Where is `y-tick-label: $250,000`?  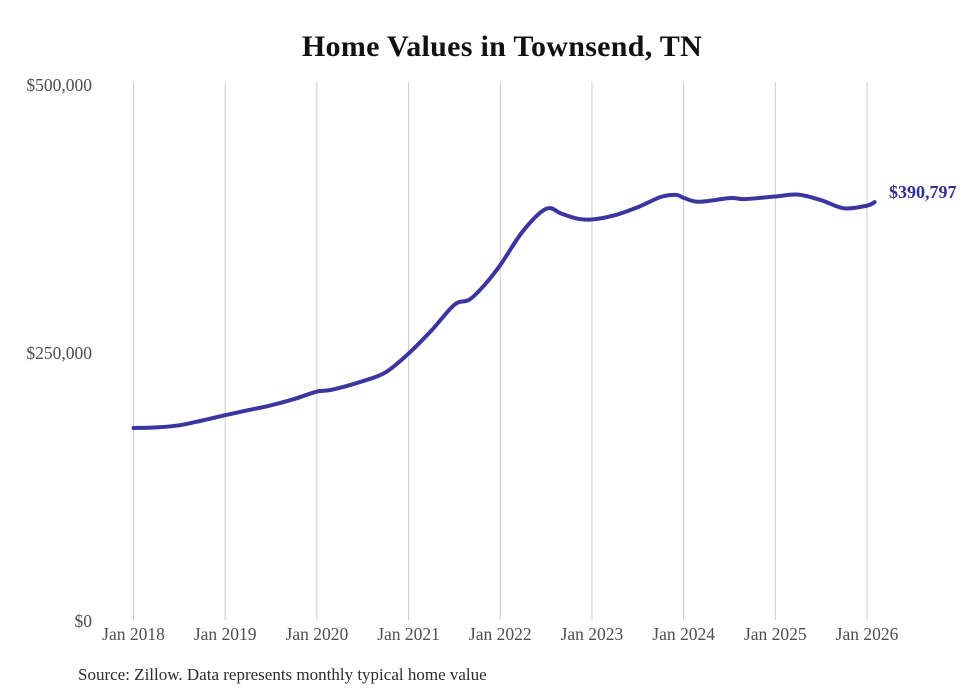
y-tick-label: $250,000 is located at coordinates (59, 353).